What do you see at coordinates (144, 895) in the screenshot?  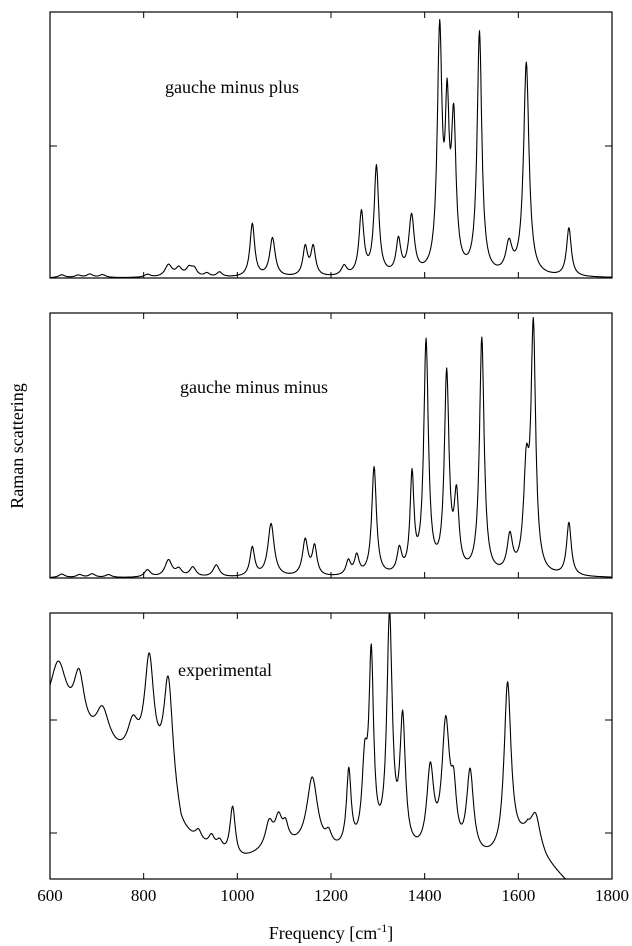 I see `x-tick-label-800: 800` at bounding box center [144, 895].